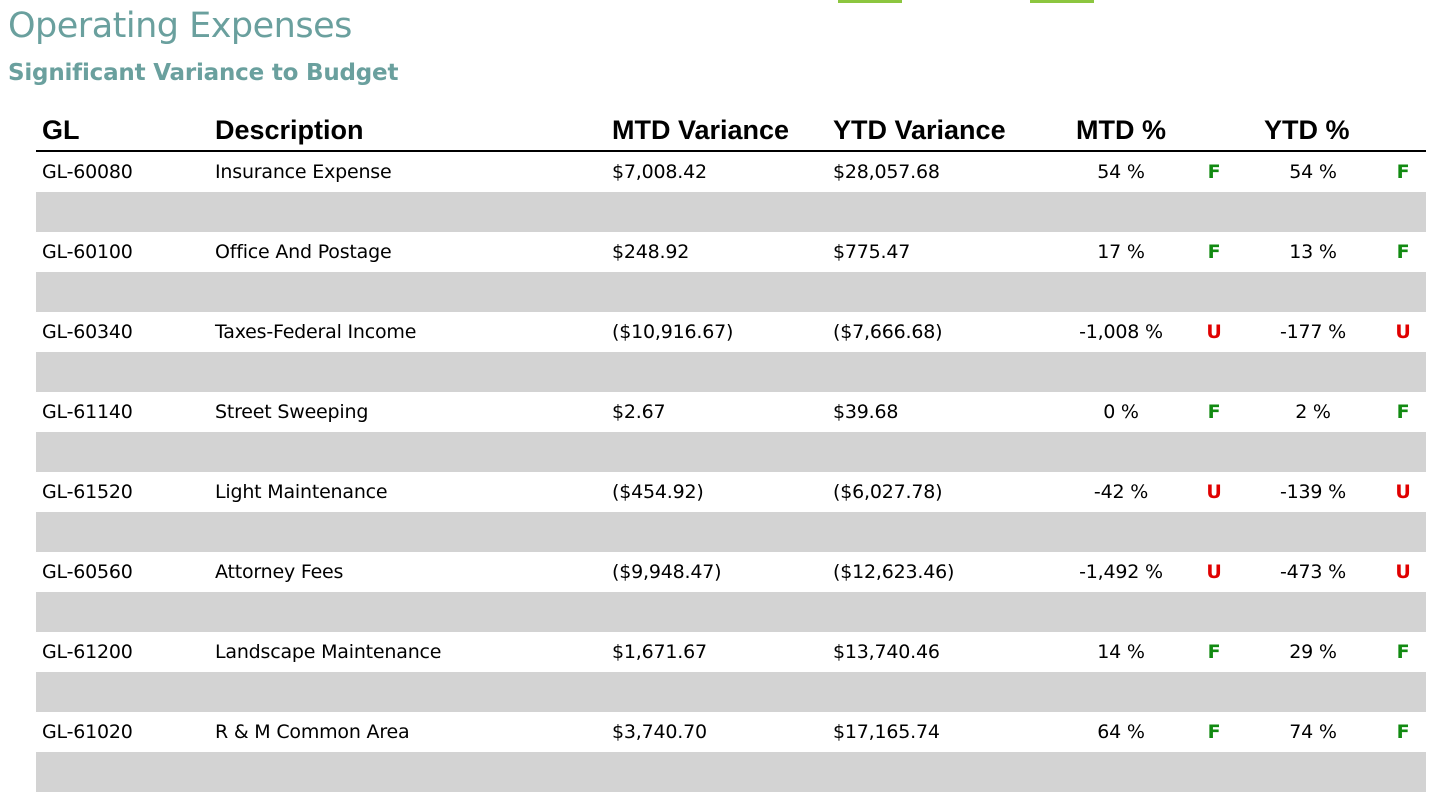 This screenshot has width=1442, height=792. I want to click on header-ytd-variance: YTD Variance, so click(919, 130).